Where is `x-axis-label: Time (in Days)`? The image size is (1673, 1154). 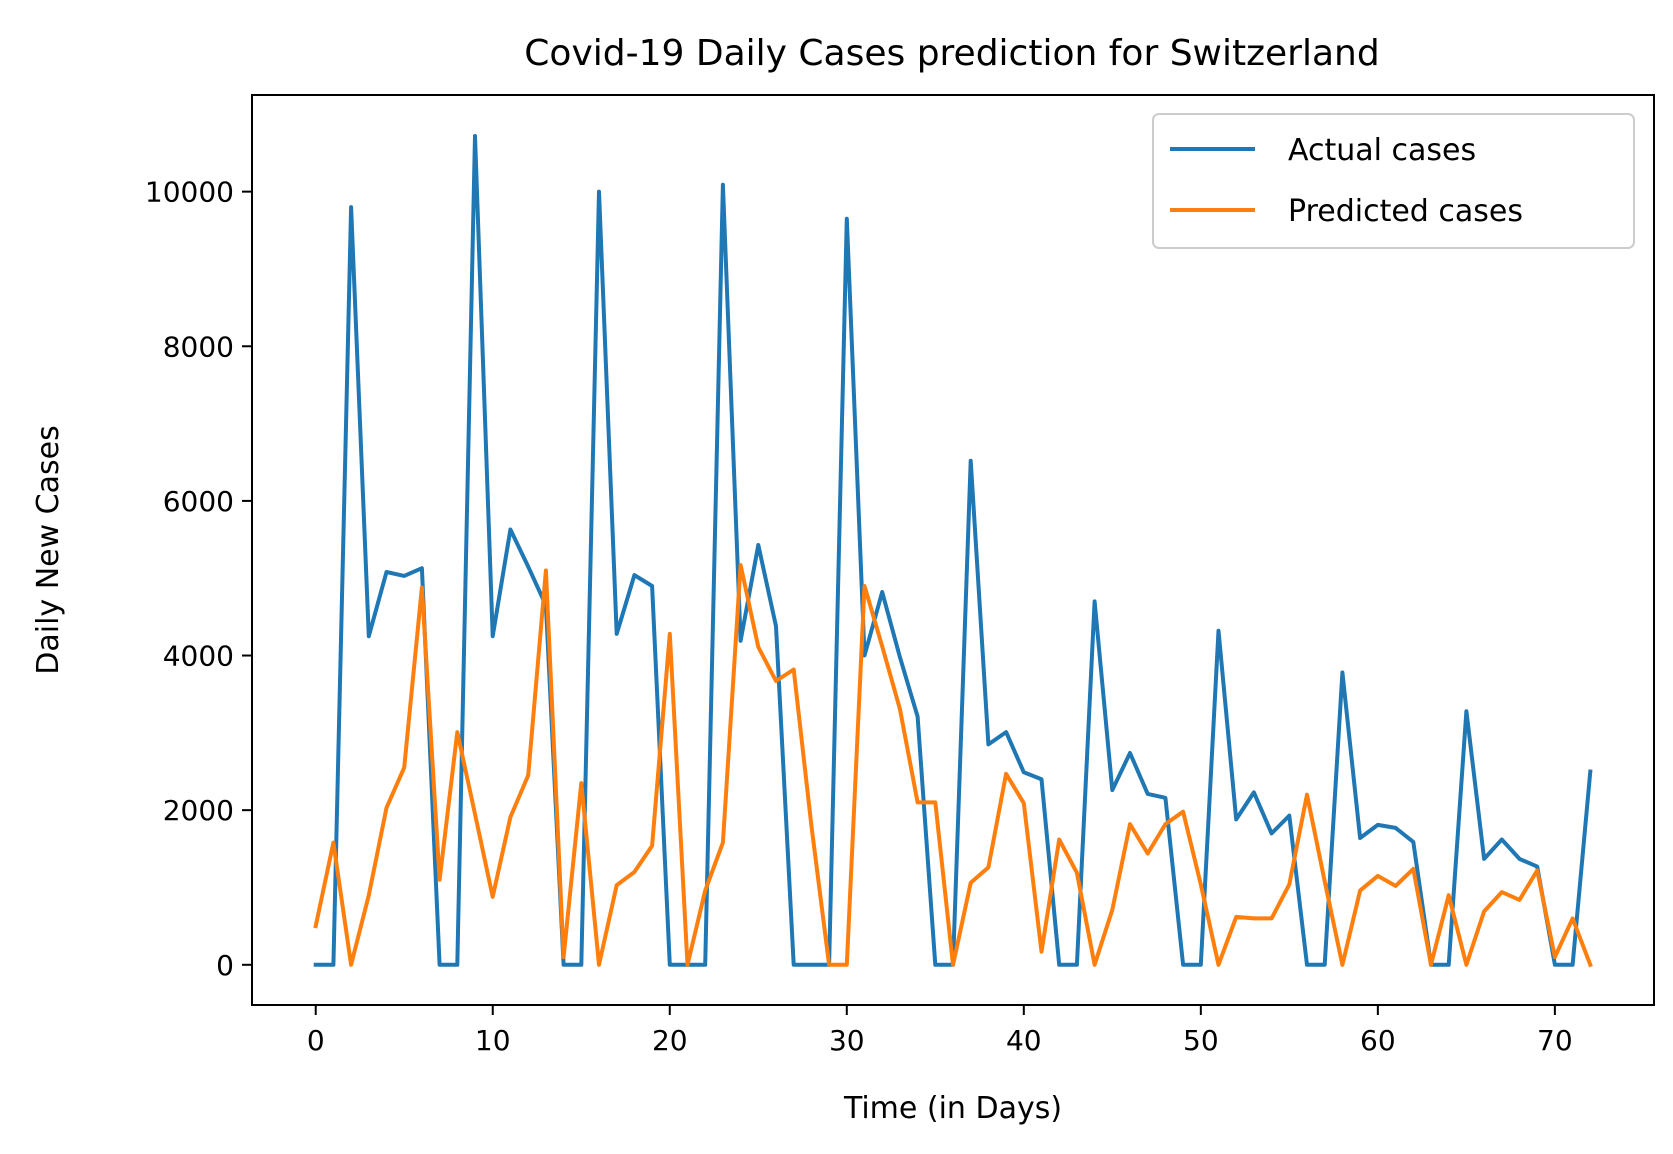 x-axis-label: Time (in Days) is located at coordinates (952, 1108).